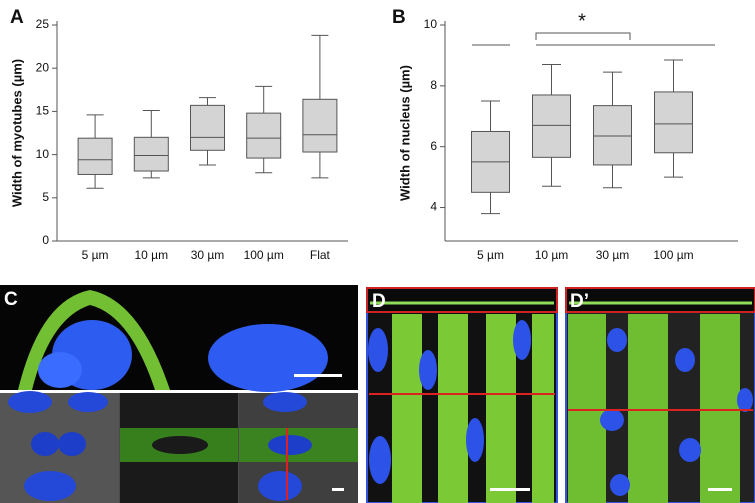 This screenshot has height=503, width=755. Describe the element at coordinates (582, 21) in the screenshot. I see `significance-star: *` at that location.